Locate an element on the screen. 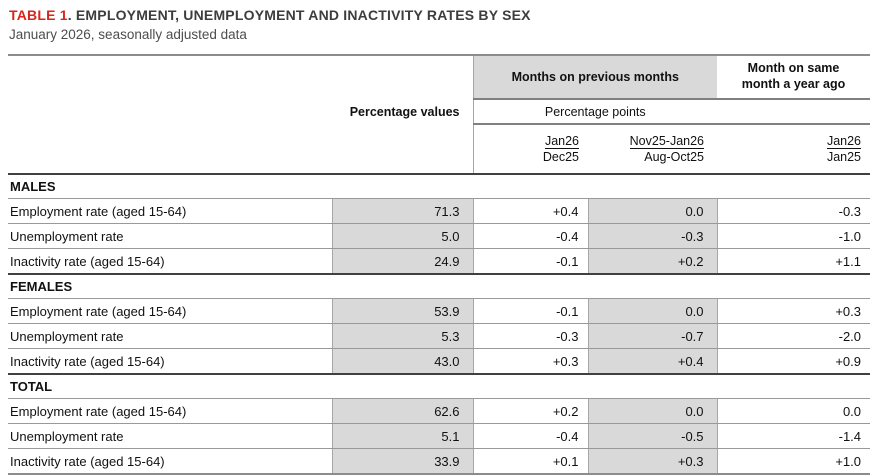  header-period-denominator-row: Dec25 Aug-Oct25 Jan25 is located at coordinates (439, 161).